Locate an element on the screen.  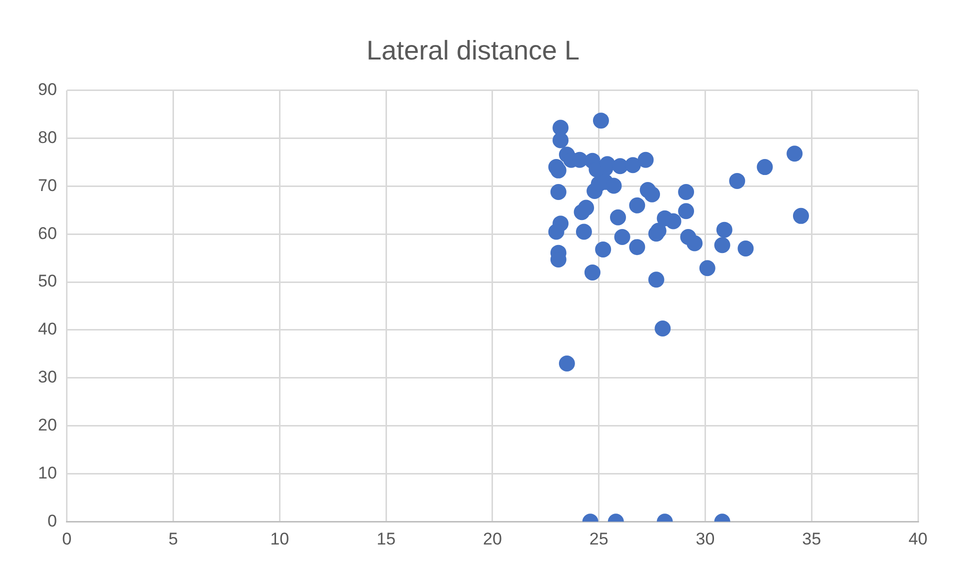
y-tick-label: 30 is located at coordinates (47, 377).